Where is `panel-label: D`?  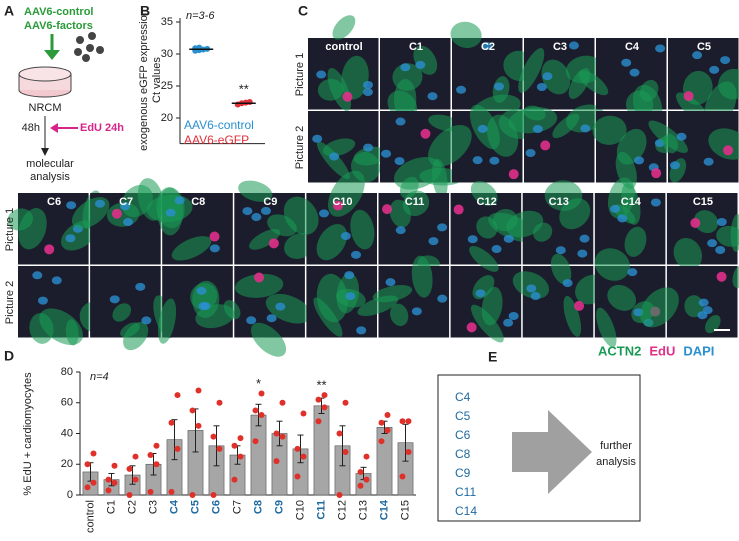
panel-label: D is located at coordinates (9, 356).